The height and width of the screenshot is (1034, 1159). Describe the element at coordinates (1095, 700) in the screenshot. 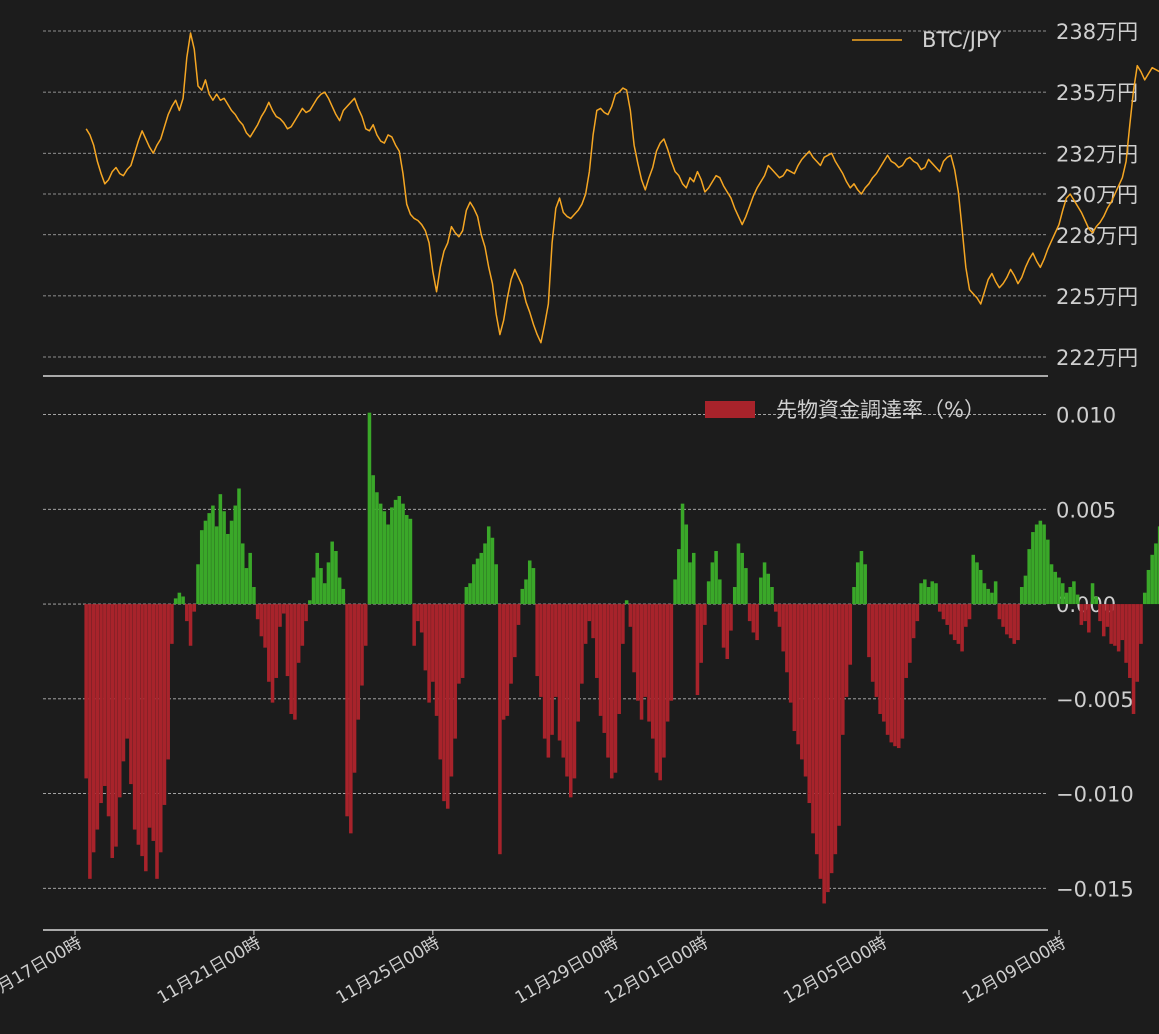

I see `funding-y-tick-label: −0.005` at that location.